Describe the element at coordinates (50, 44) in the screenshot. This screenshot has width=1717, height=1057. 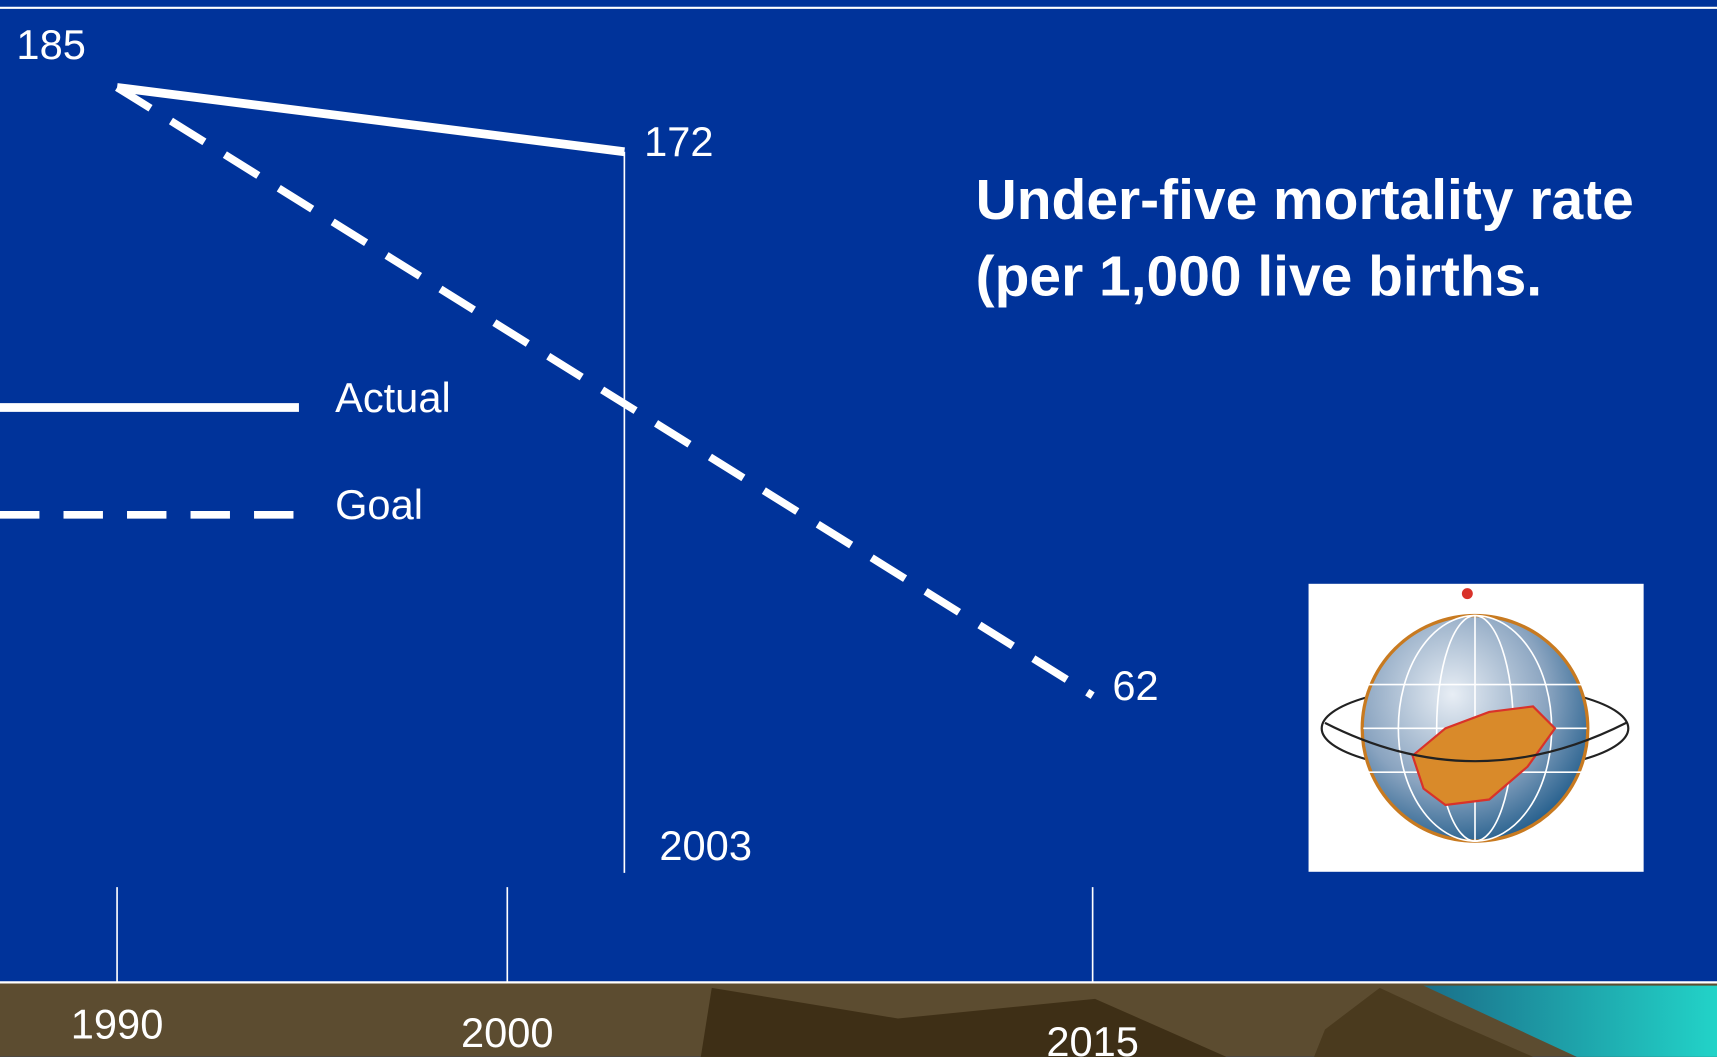
I see `data-label: 185` at that location.